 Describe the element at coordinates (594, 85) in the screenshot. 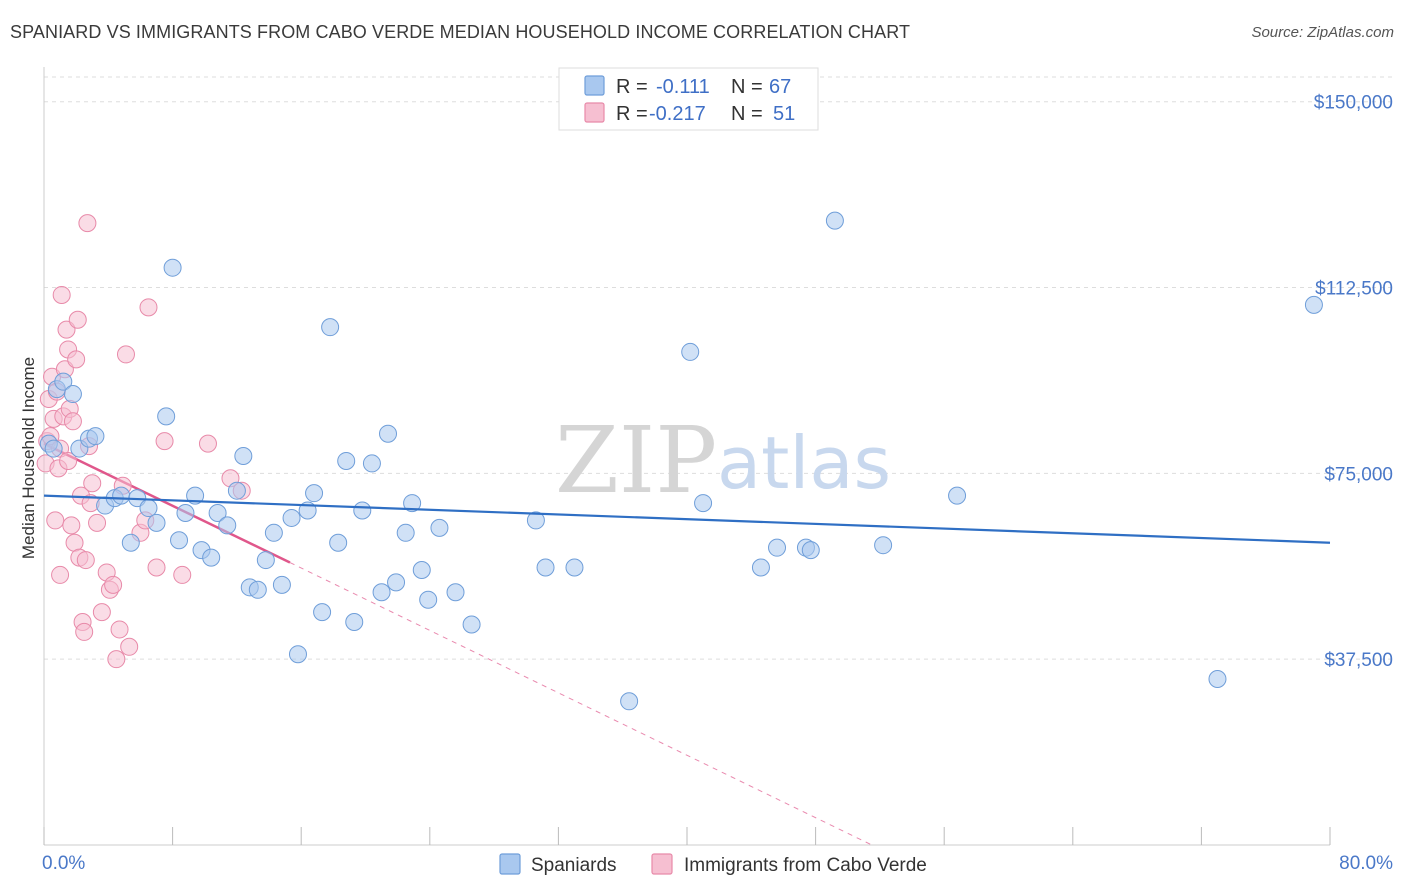

I see `legend-swatch-spaniards` at that location.